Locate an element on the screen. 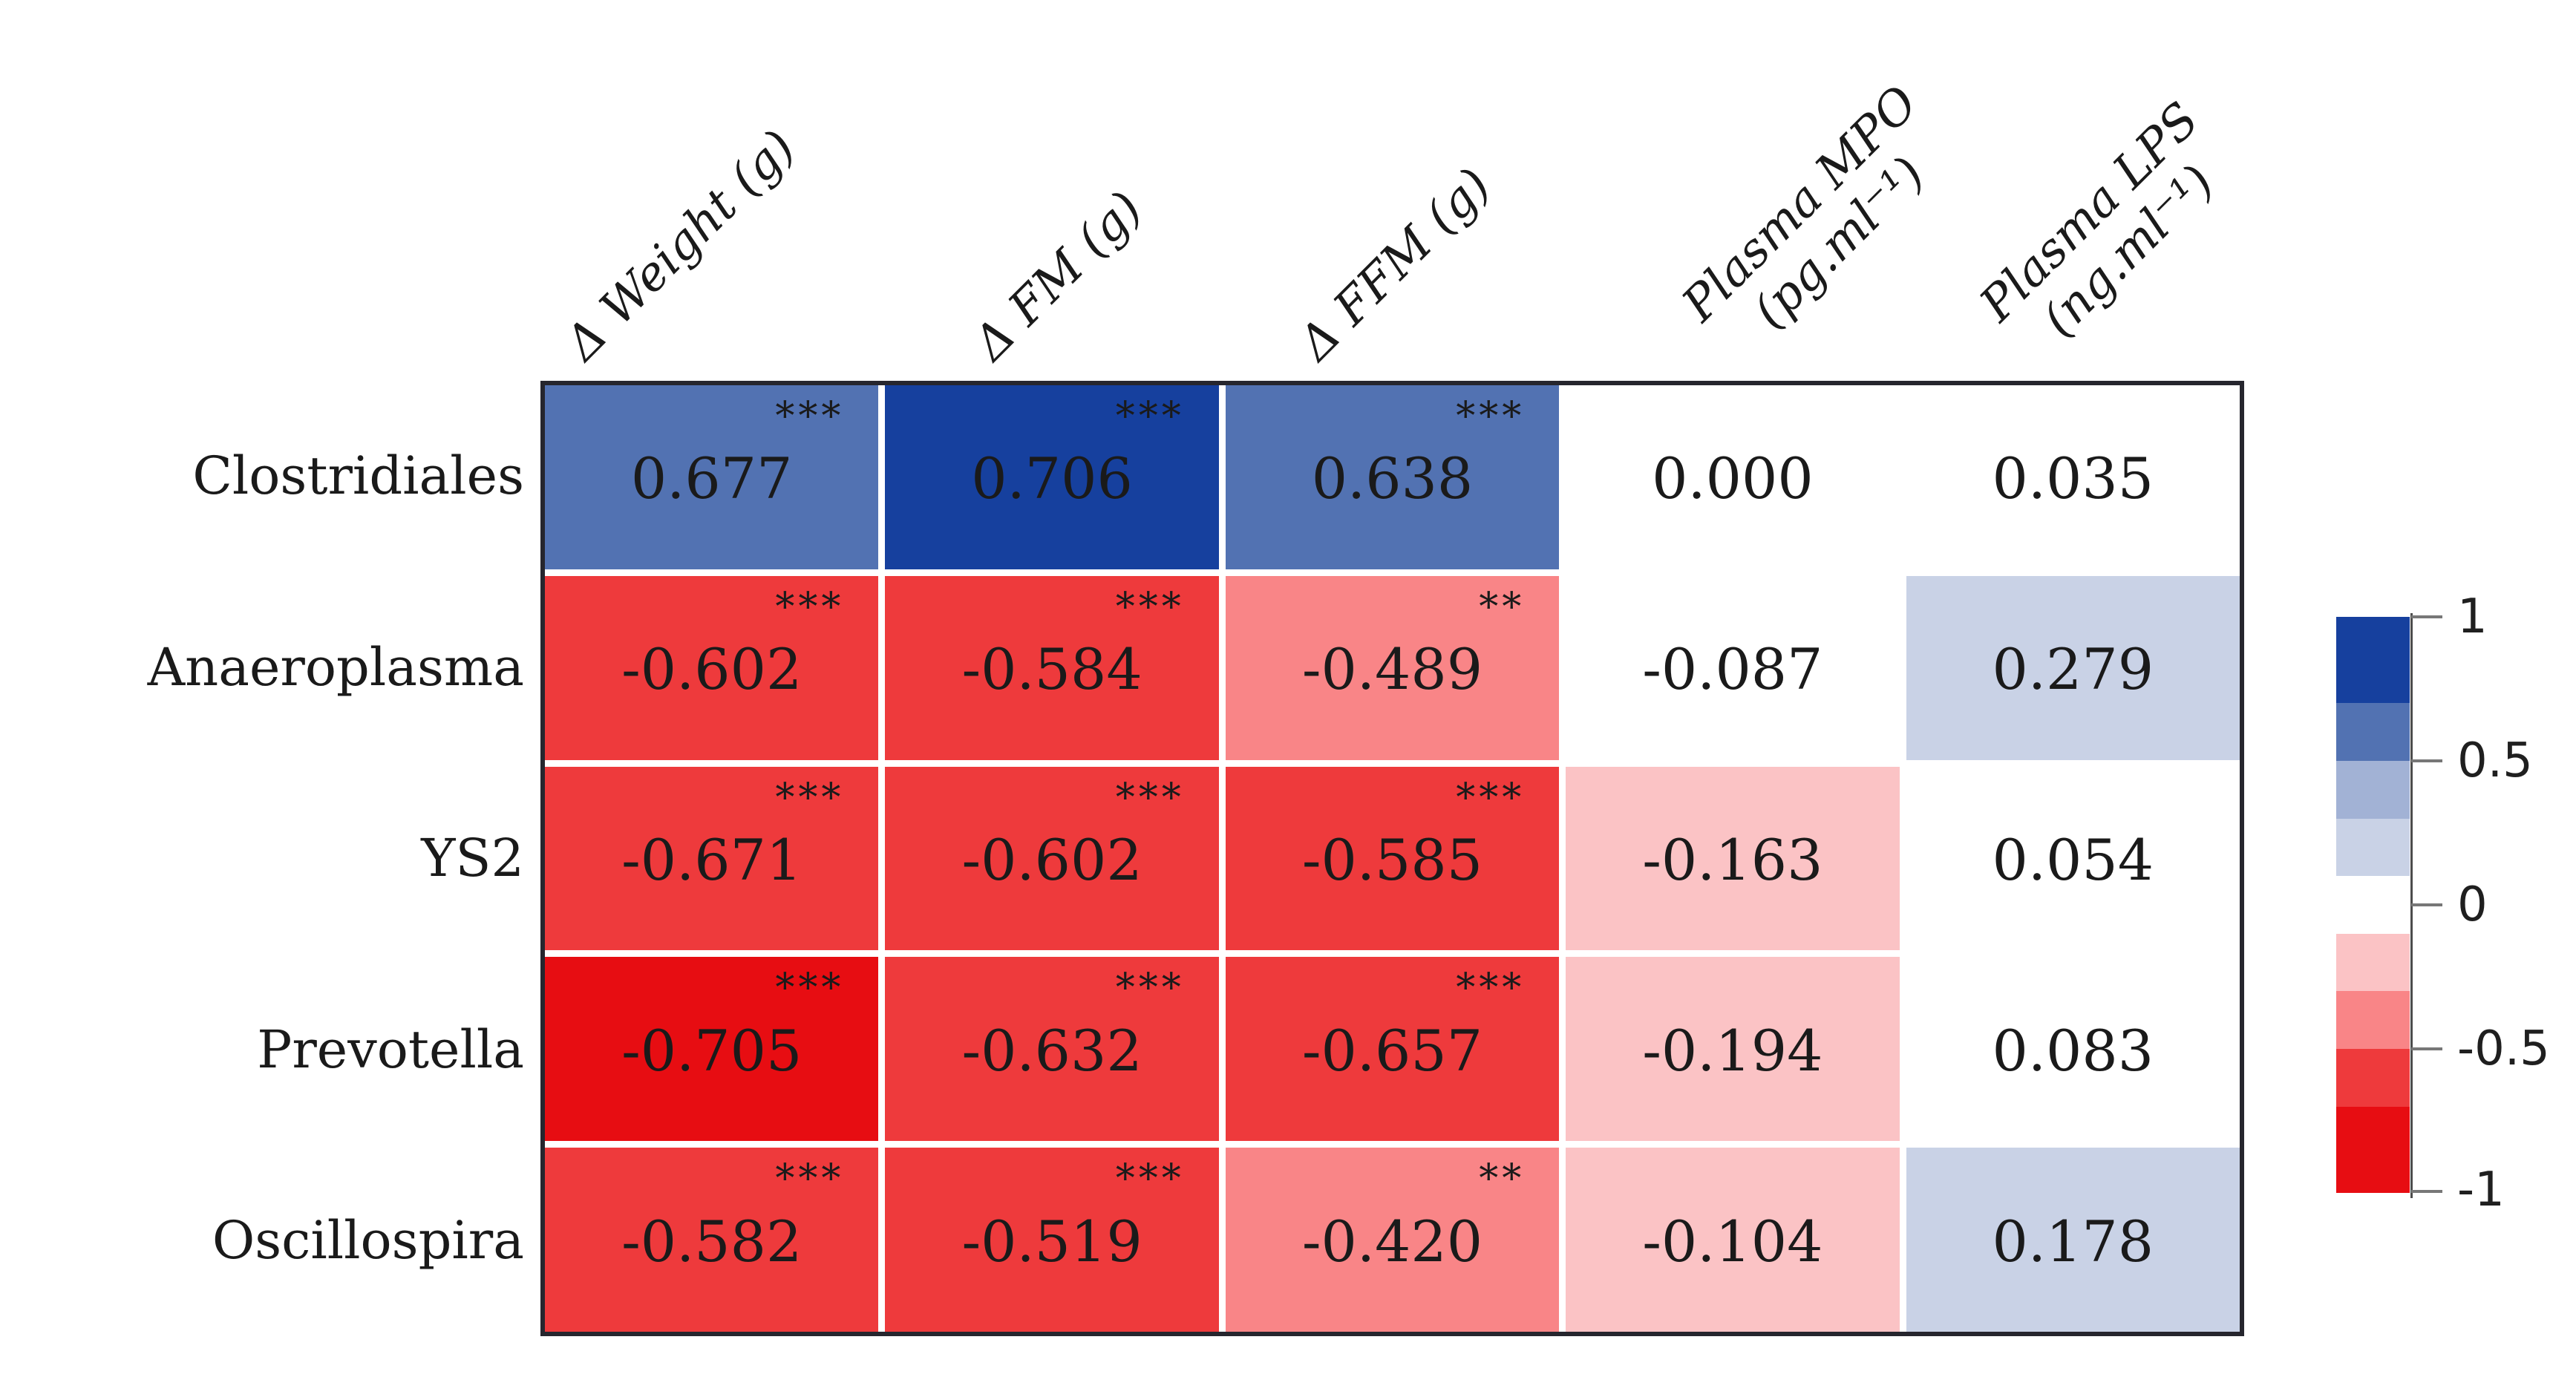  heatmap-cell: -0.420 ** is located at coordinates (1393, 1240).